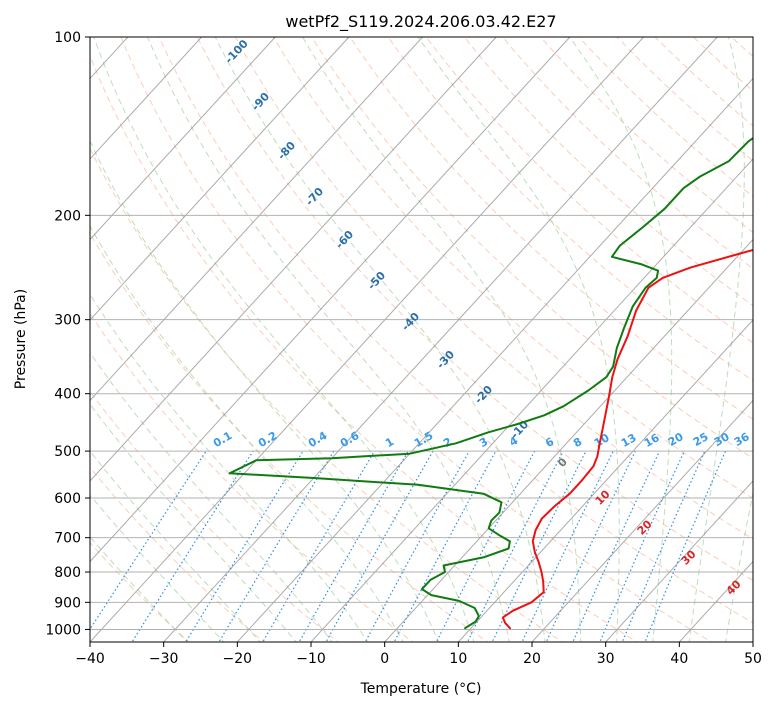 The height and width of the screenshot is (708, 775). What do you see at coordinates (532, 659) in the screenshot?
I see `x-tick-label: 20` at bounding box center [532, 659].